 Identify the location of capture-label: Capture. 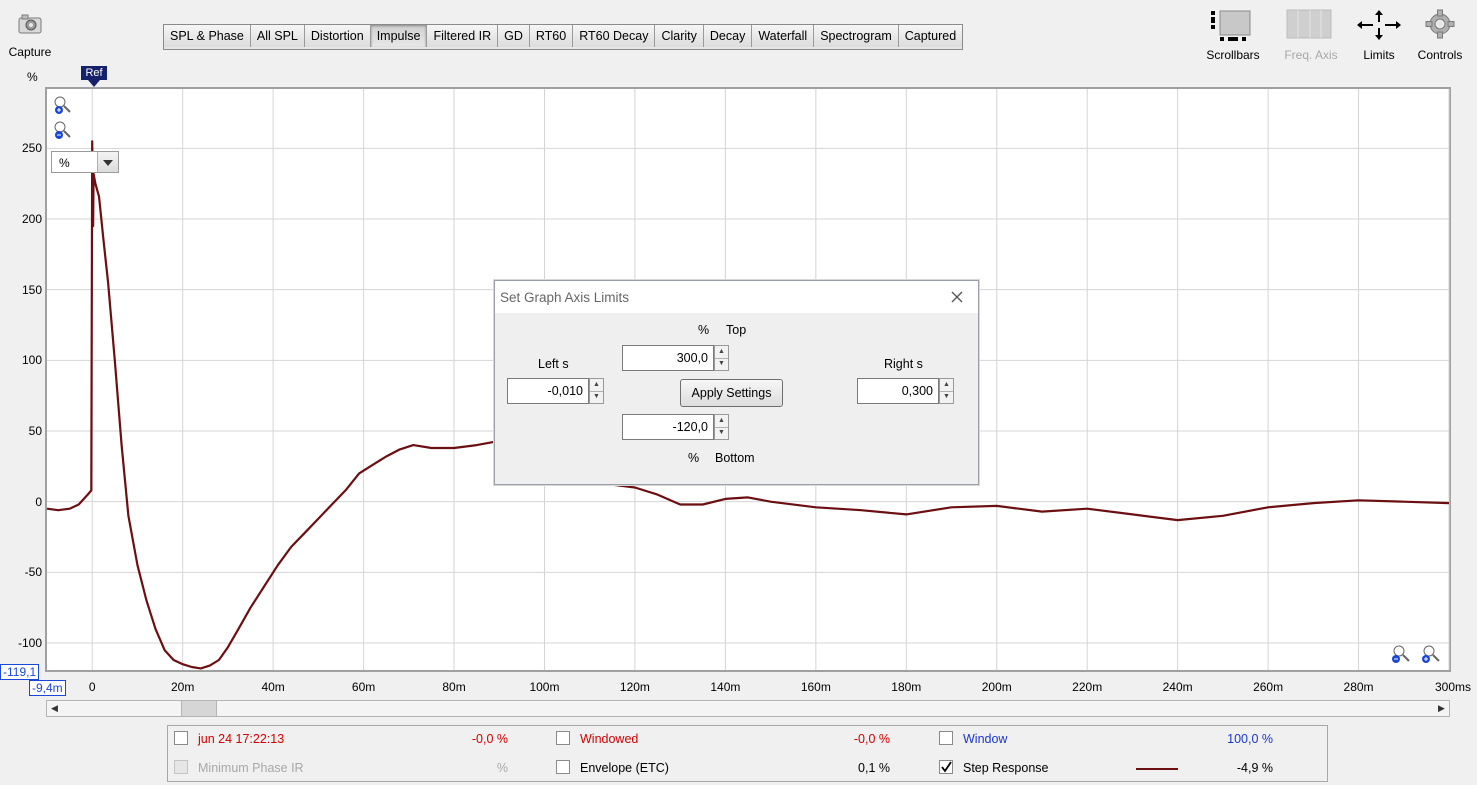
(30, 52).